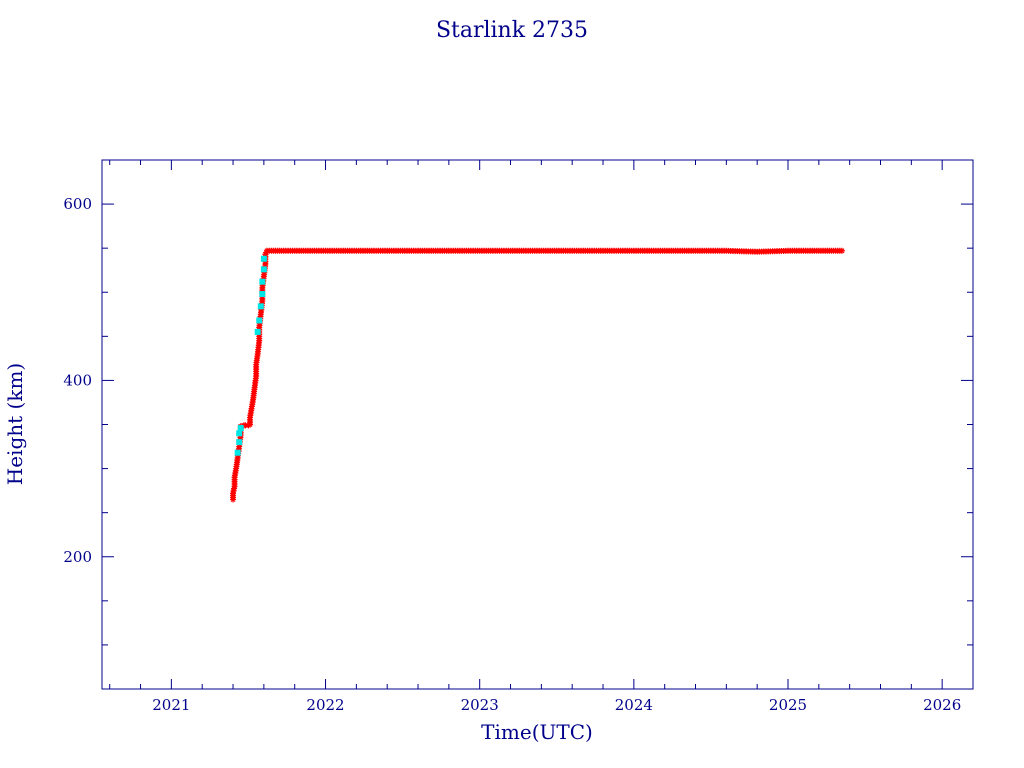  I want to click on x-axis-label: Time(UTC), so click(537, 732).